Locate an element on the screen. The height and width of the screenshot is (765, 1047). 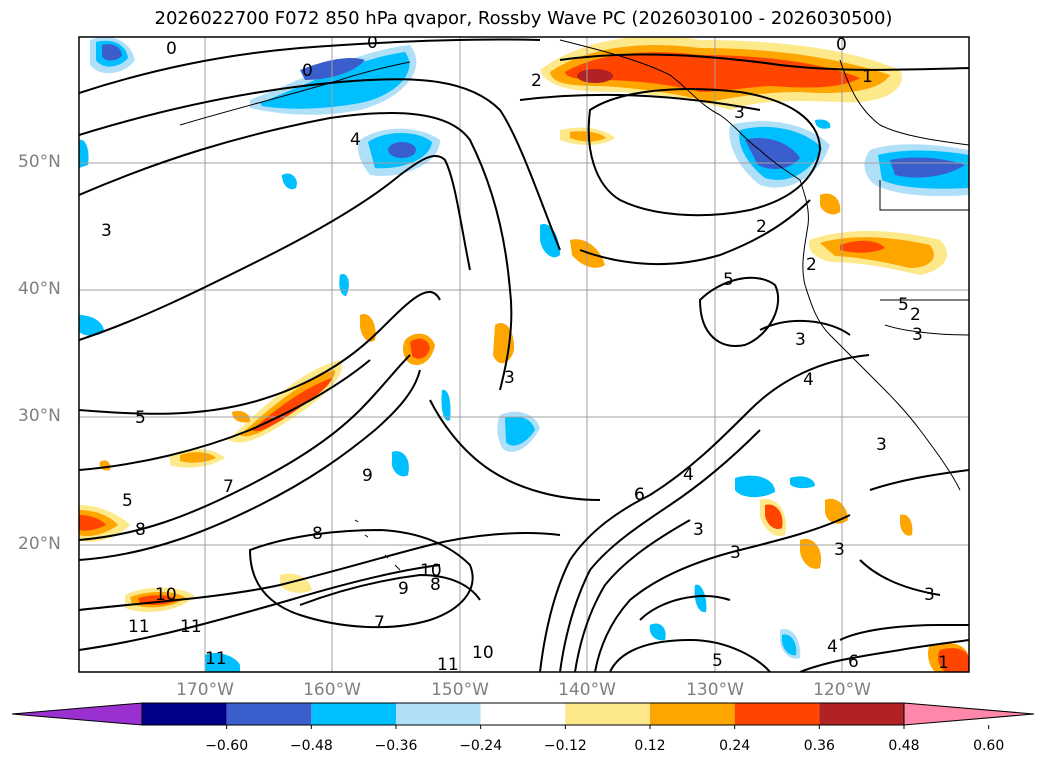
lat-label-40n: 40°N is located at coordinates (39, 289).